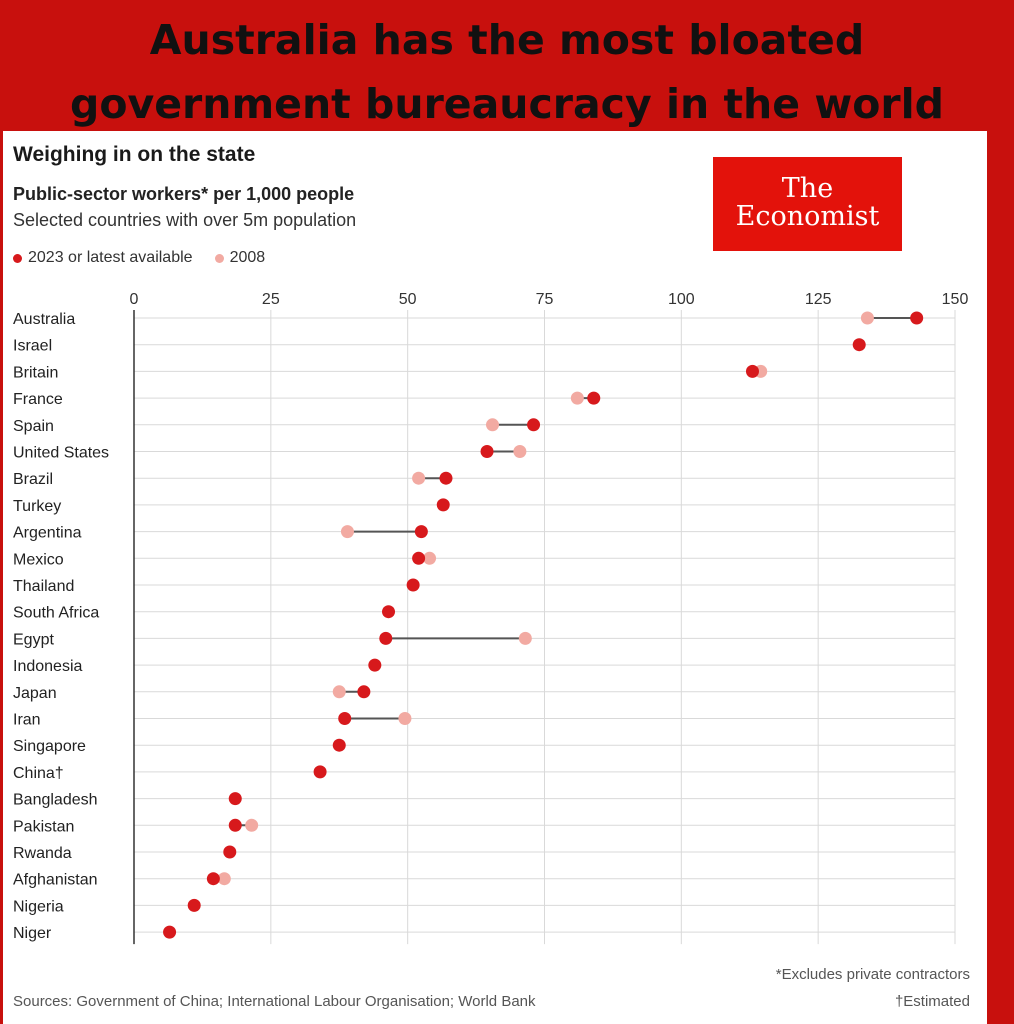 Image resolution: width=1014 pixels, height=1024 pixels. I want to click on category-label: Indonesia, so click(47, 666).